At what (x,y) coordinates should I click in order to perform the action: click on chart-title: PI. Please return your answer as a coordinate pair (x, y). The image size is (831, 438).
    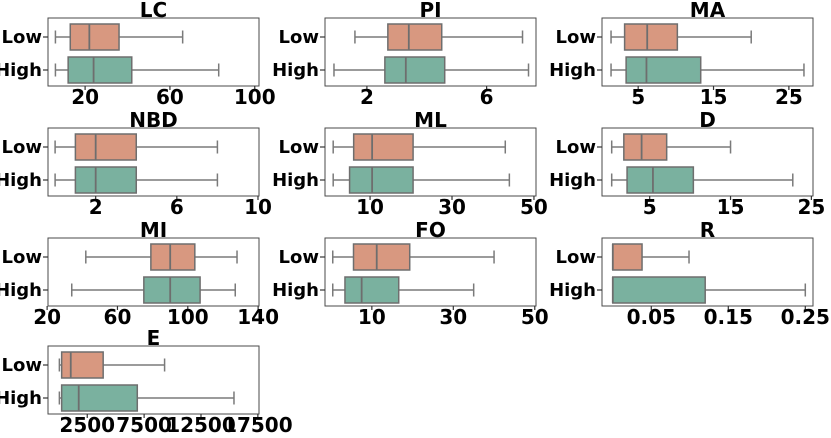
    Looking at the image, I should click on (430, 11).